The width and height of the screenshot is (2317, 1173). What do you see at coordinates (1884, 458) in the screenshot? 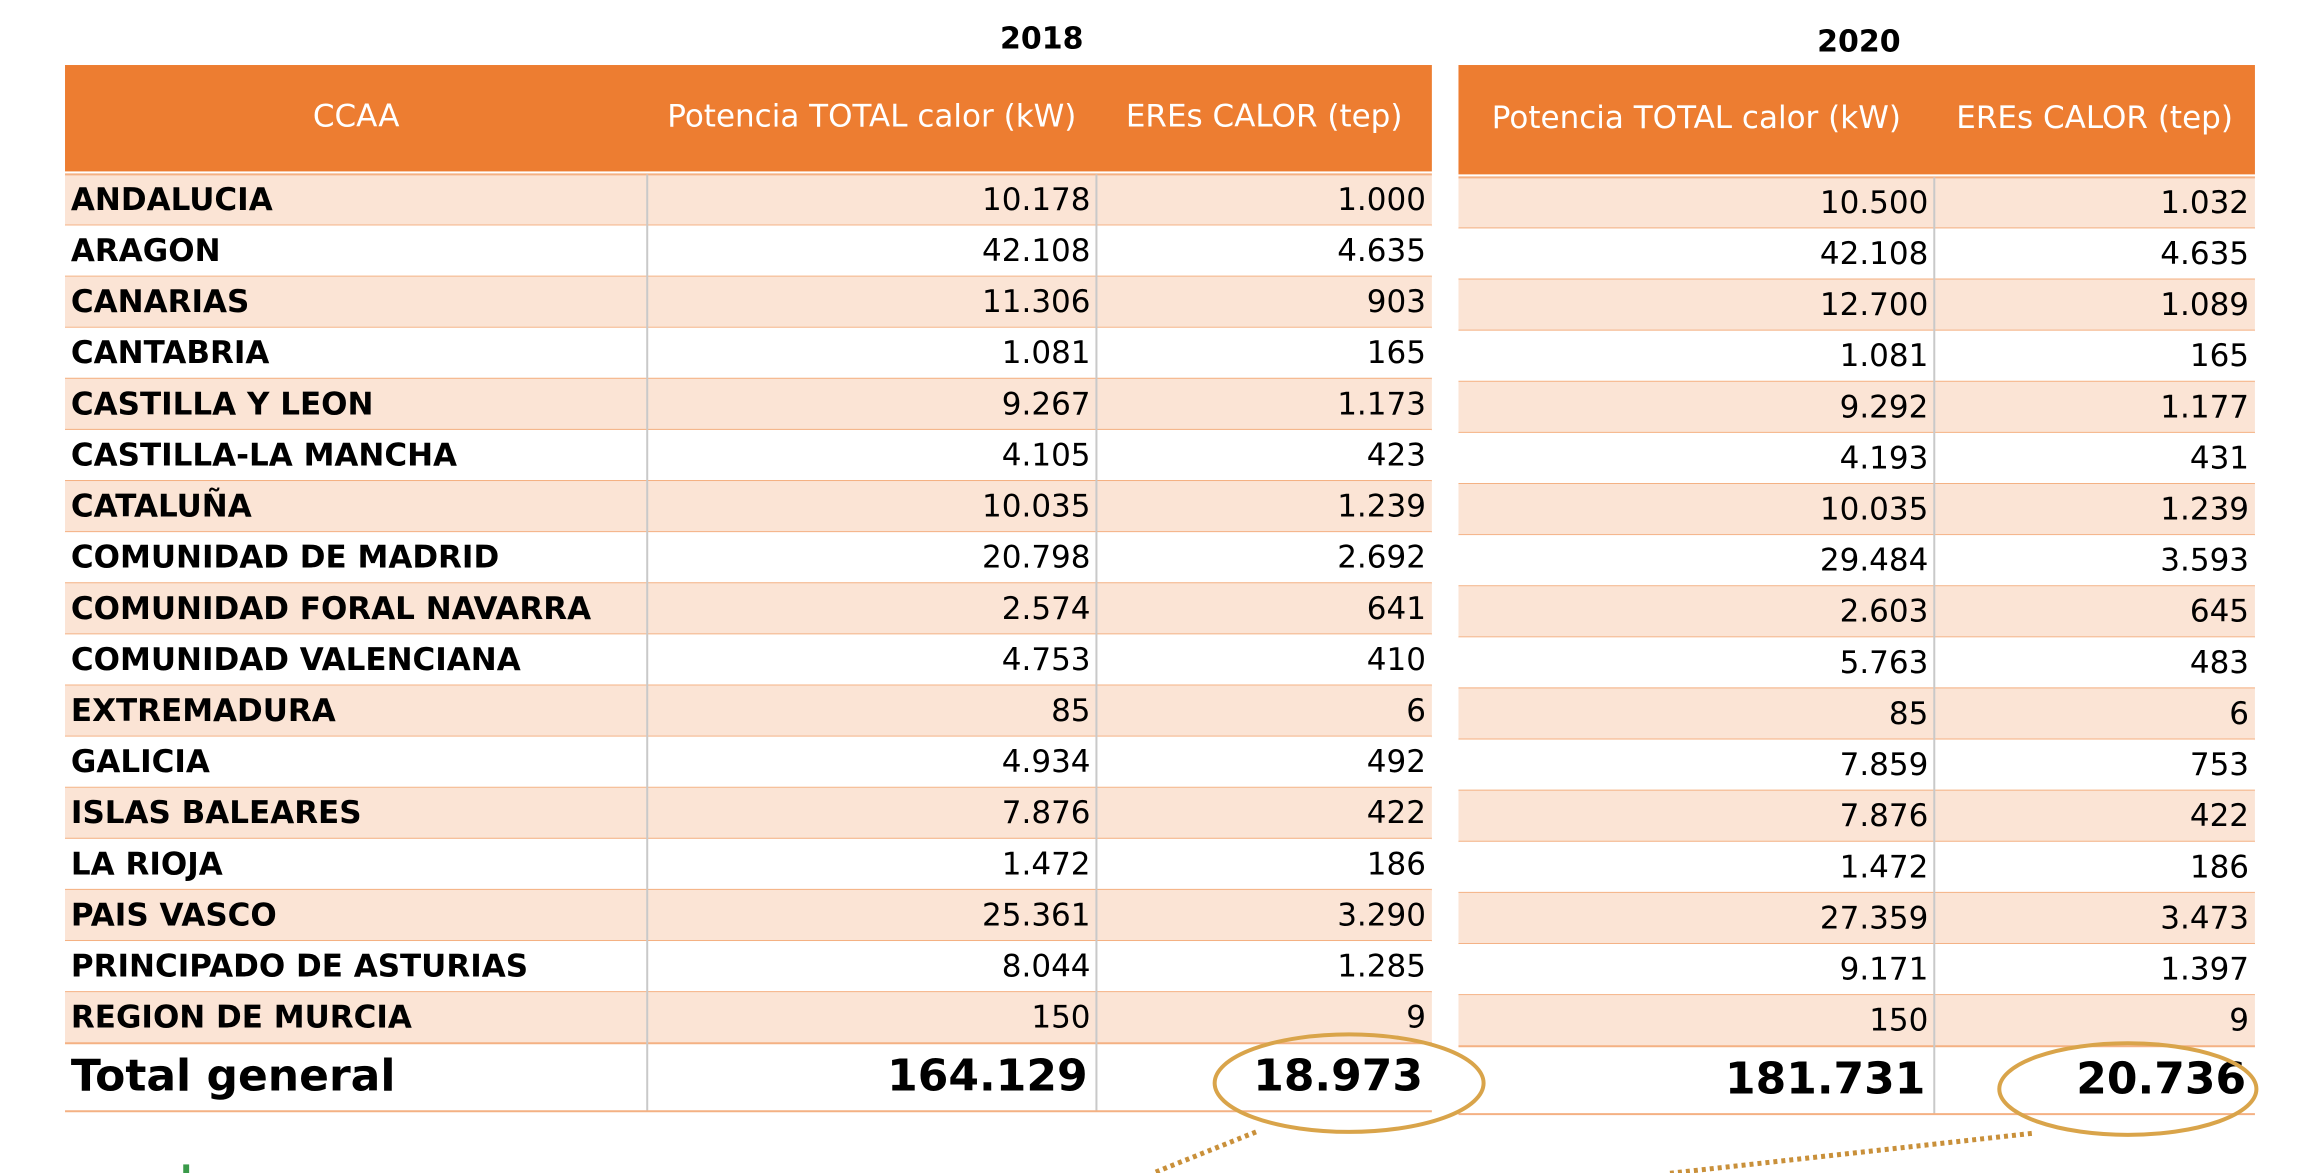
I see `value-cell: 4.193` at bounding box center [1884, 458].